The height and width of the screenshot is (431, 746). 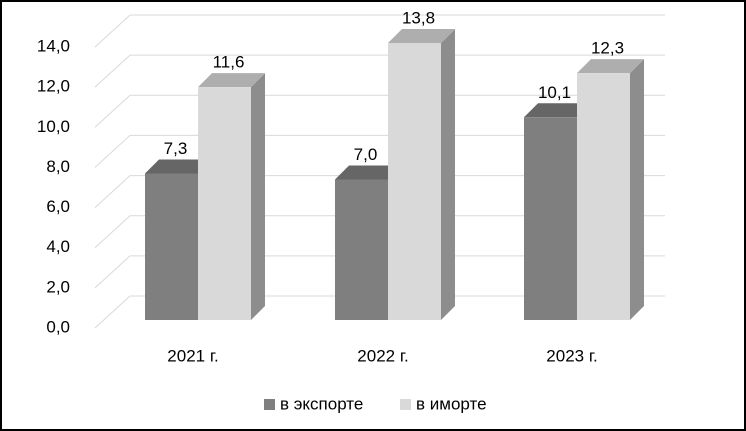 I want to click on y-tick-label: 8,0, so click(x=58, y=166).